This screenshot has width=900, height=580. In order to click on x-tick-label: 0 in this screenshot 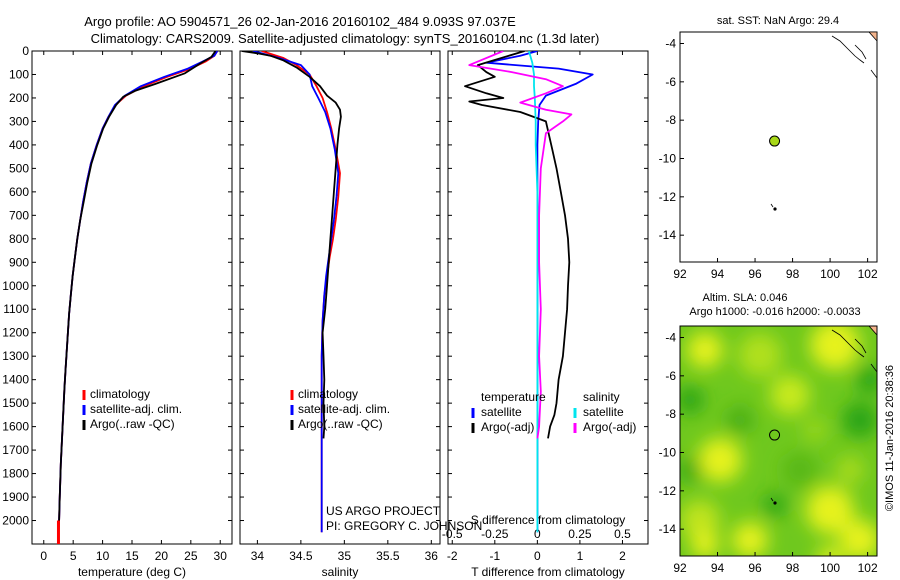, I will do `click(43, 556)`.